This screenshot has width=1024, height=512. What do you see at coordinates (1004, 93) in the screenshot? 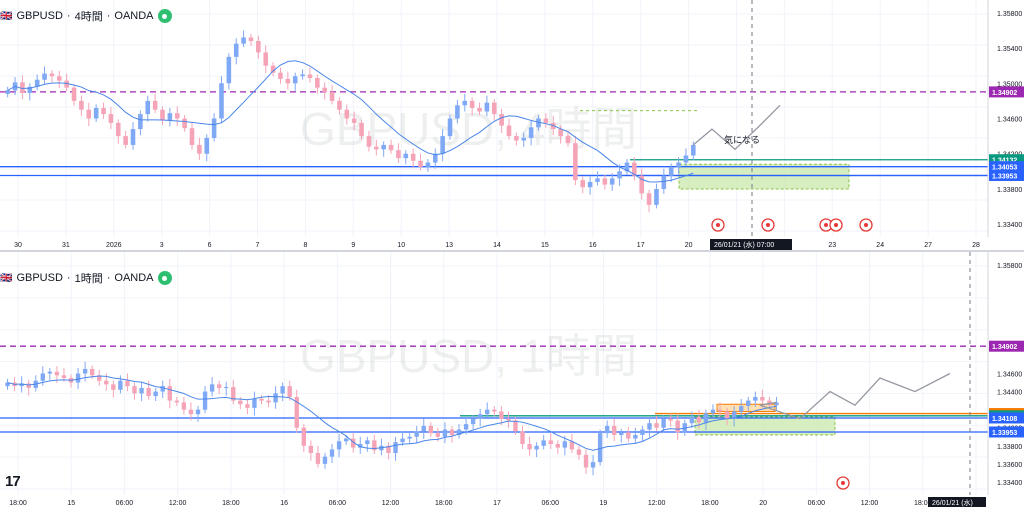
I see `price-level-label: 1.34902` at bounding box center [1004, 93].